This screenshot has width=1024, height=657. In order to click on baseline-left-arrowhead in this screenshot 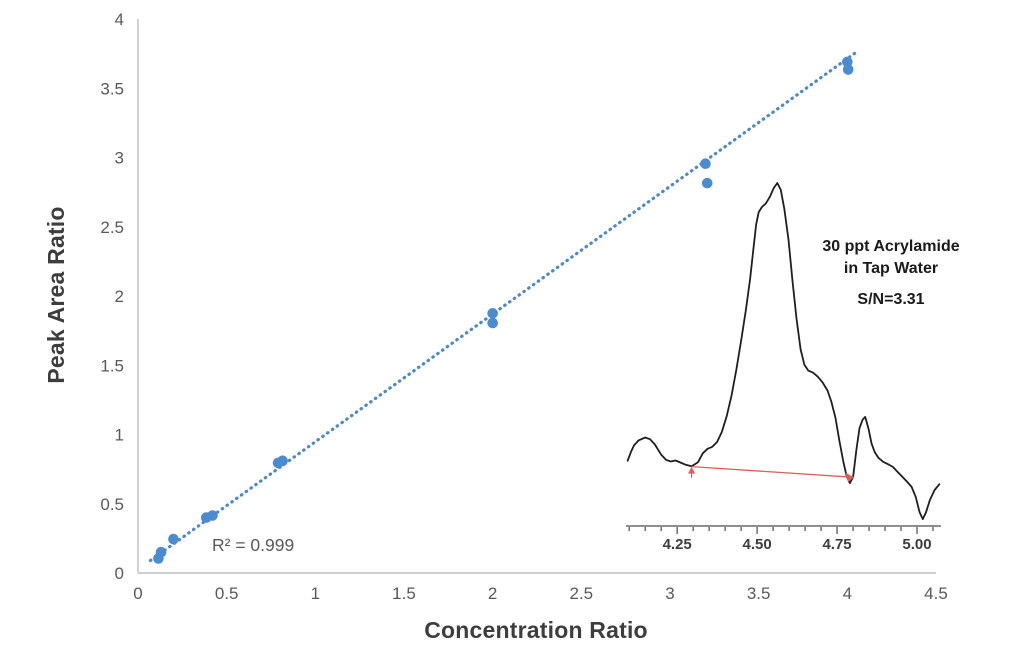, I will do `click(692, 470)`.